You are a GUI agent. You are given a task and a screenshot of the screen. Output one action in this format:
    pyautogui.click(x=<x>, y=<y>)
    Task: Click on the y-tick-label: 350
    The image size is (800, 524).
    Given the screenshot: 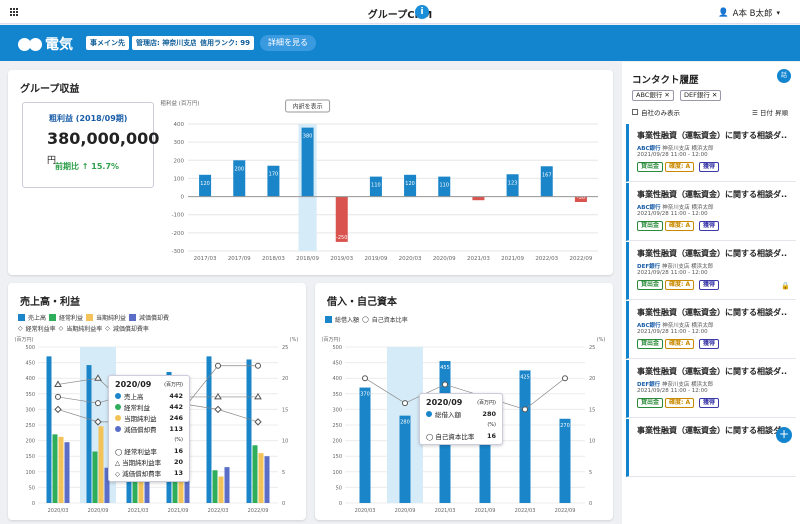 What is the action you would take?
    pyautogui.click(x=337, y=395)
    